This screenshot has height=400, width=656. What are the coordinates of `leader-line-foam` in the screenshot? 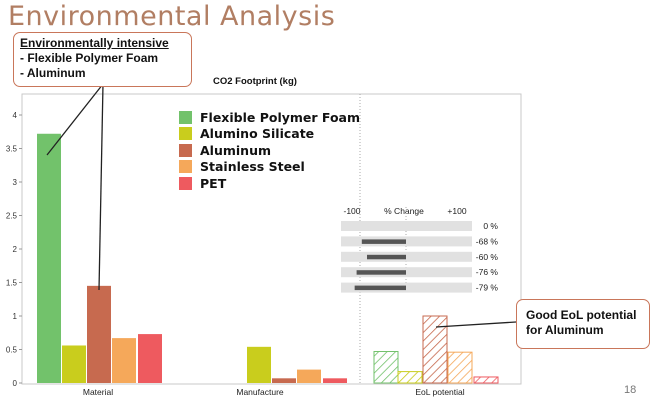 It's located at (75, 119).